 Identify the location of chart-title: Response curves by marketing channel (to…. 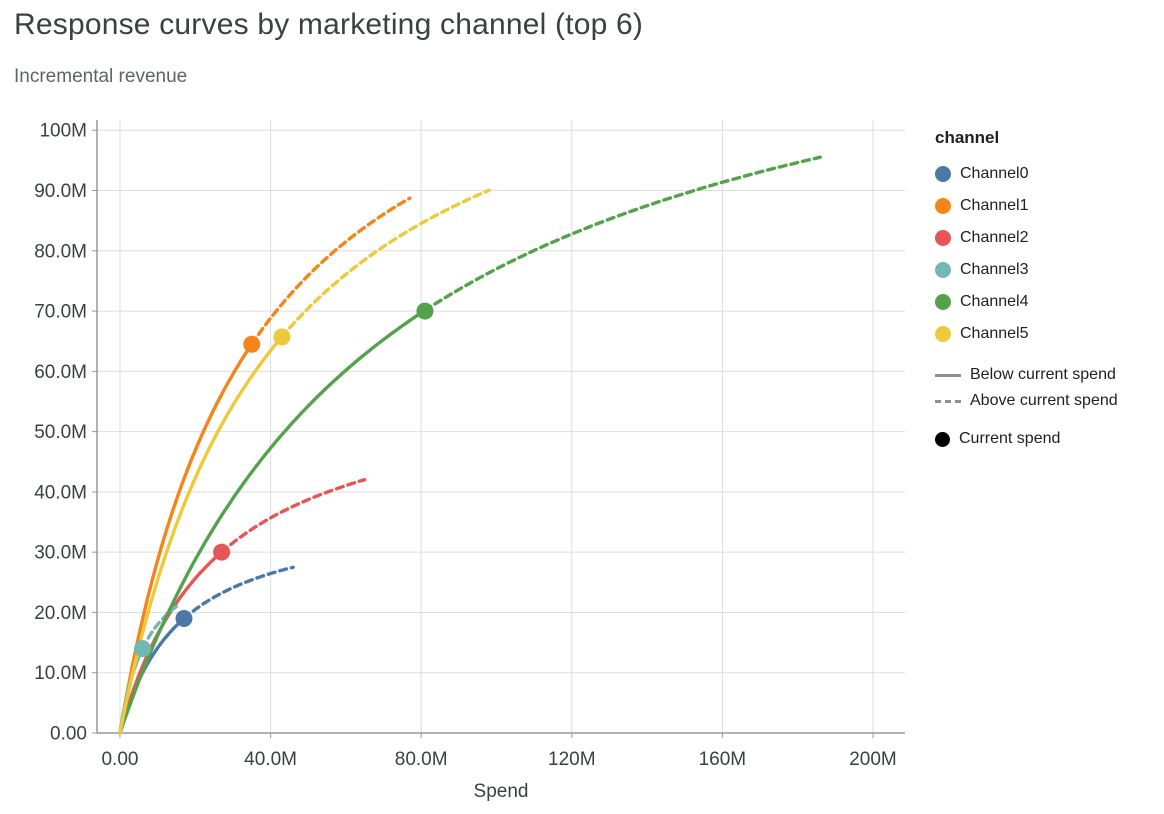
(329, 24).